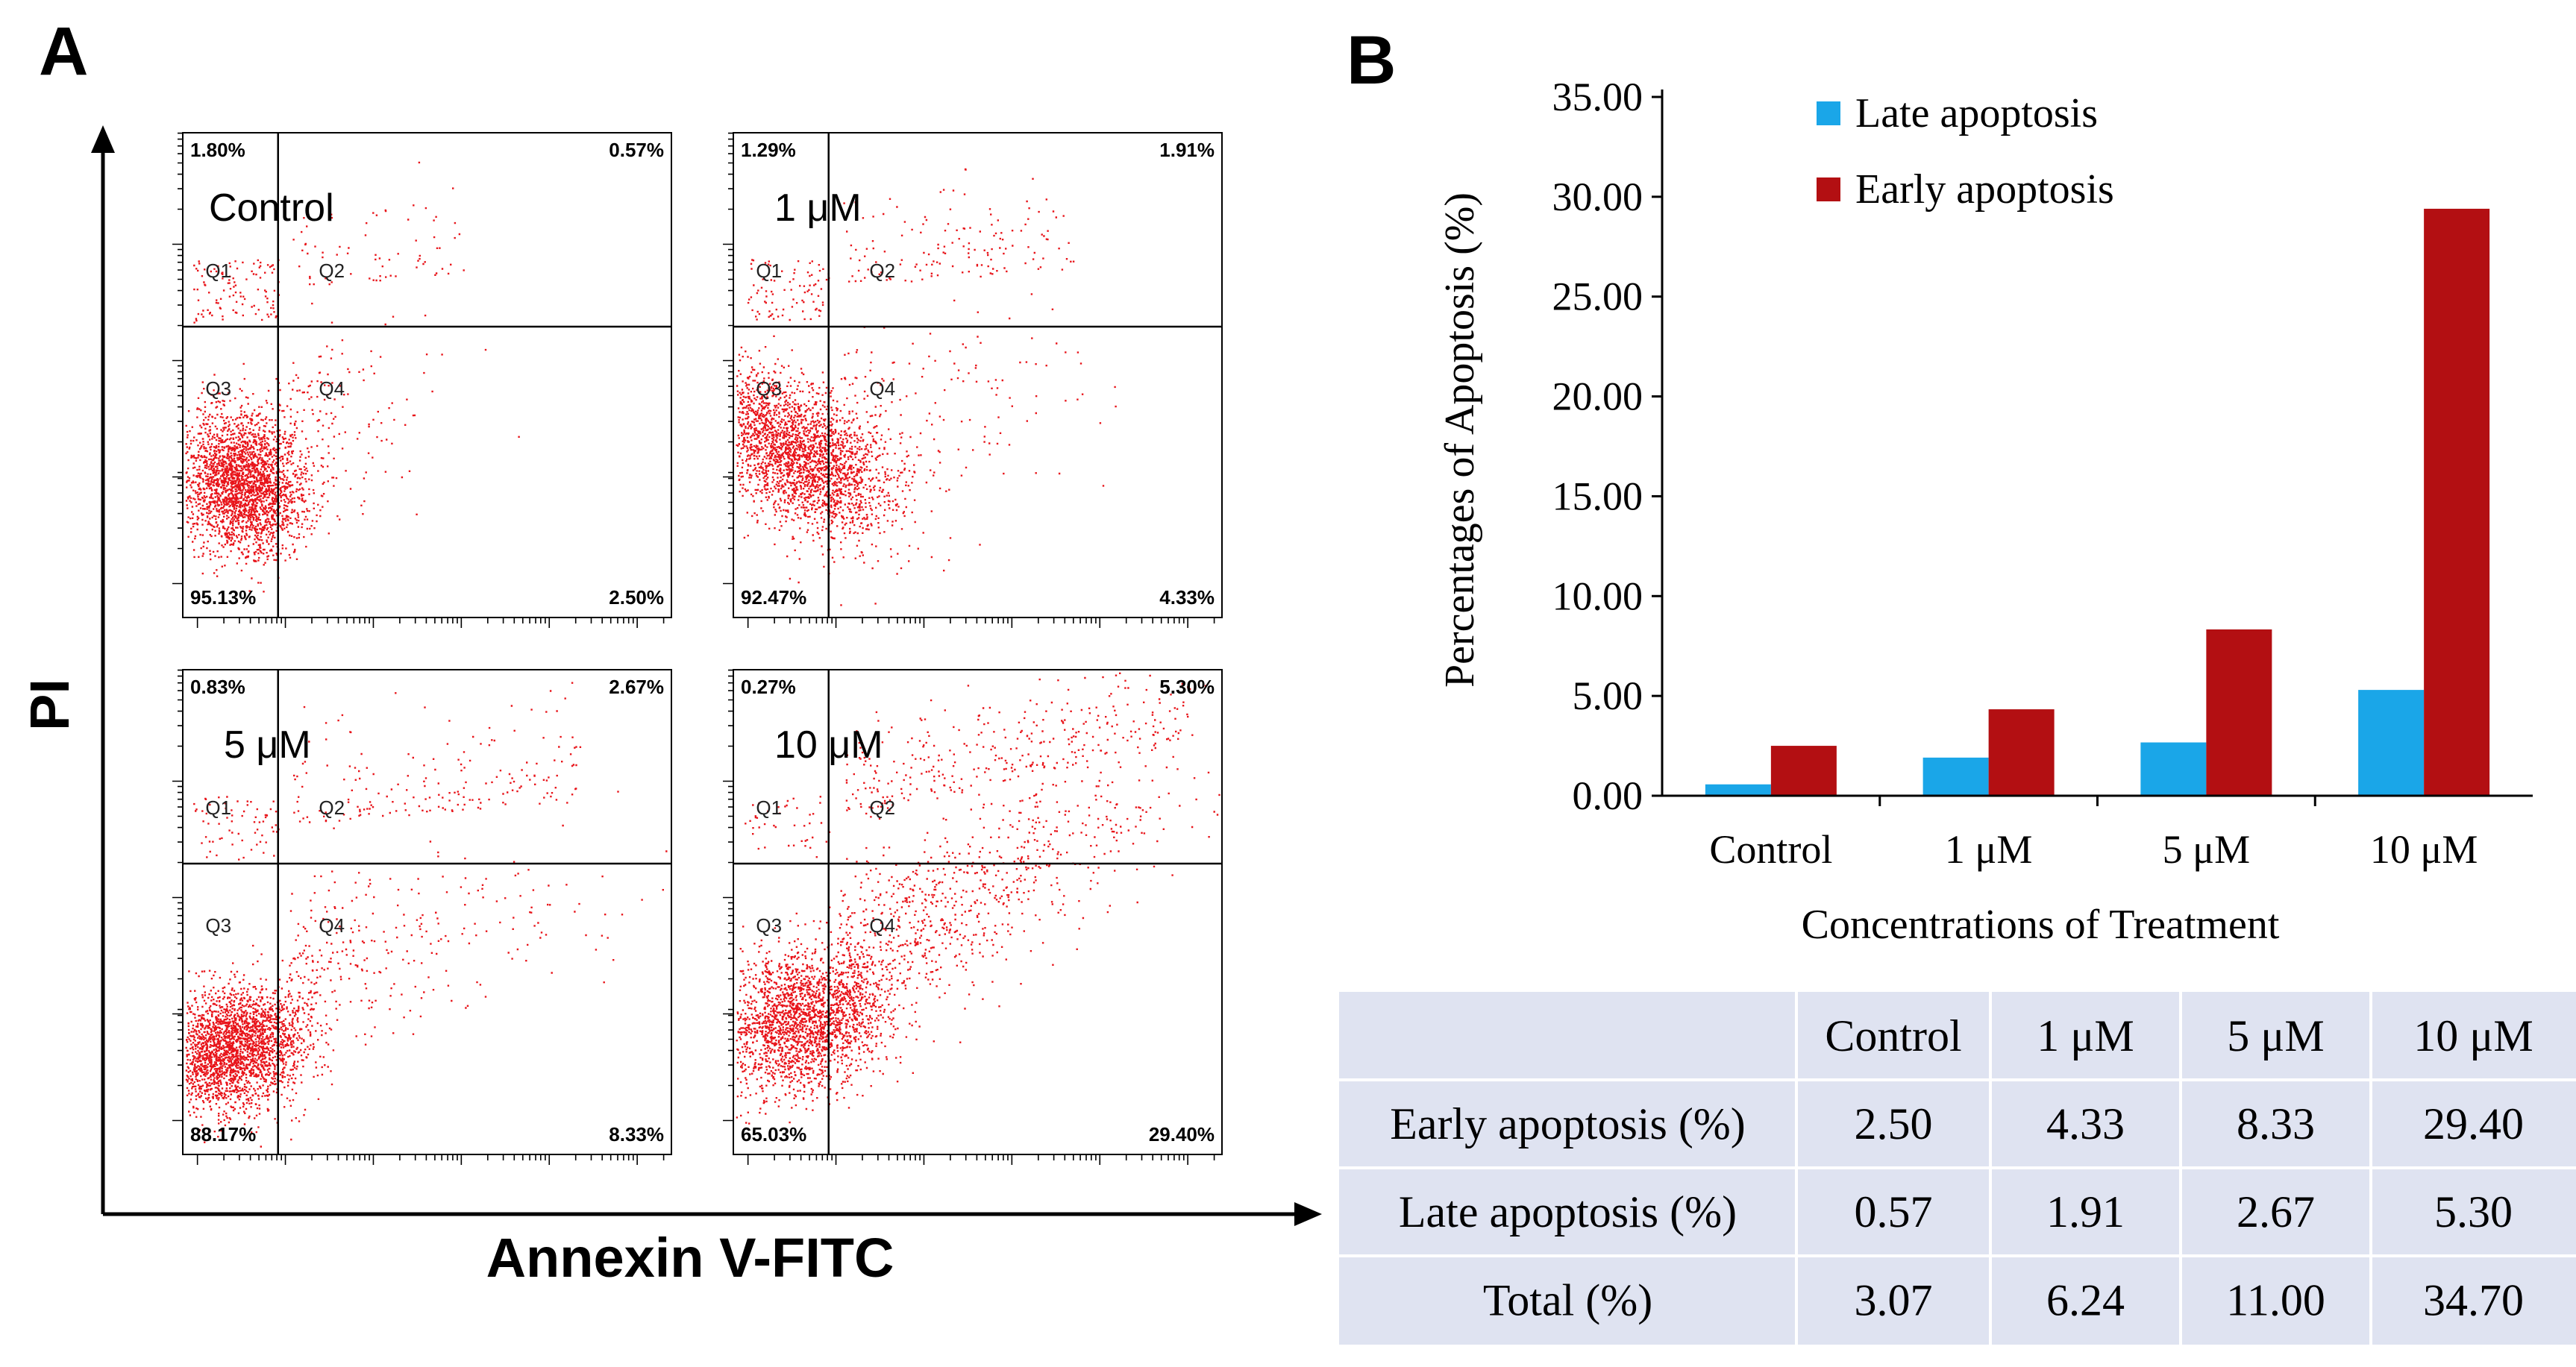 Image resolution: width=2576 pixels, height=1367 pixels. I want to click on legend-swatch-late, so click(1828, 113).